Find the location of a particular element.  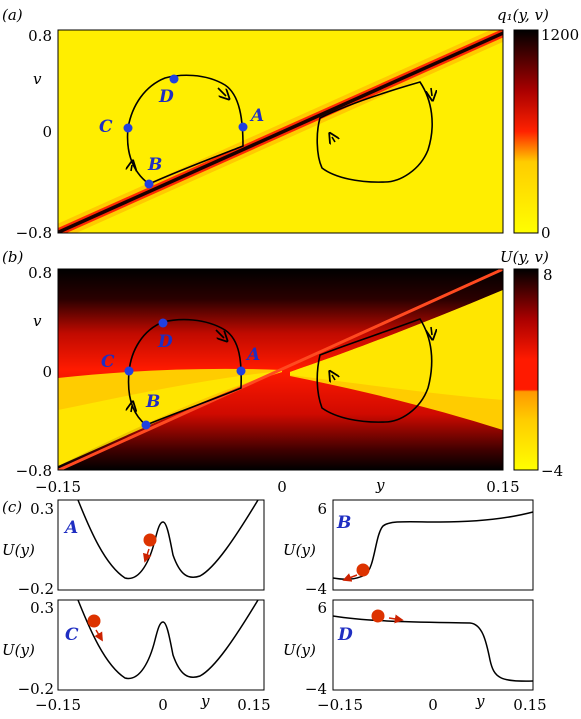

panel-a-colorbar-title: q₁(y, v) is located at coordinates (523, 15).